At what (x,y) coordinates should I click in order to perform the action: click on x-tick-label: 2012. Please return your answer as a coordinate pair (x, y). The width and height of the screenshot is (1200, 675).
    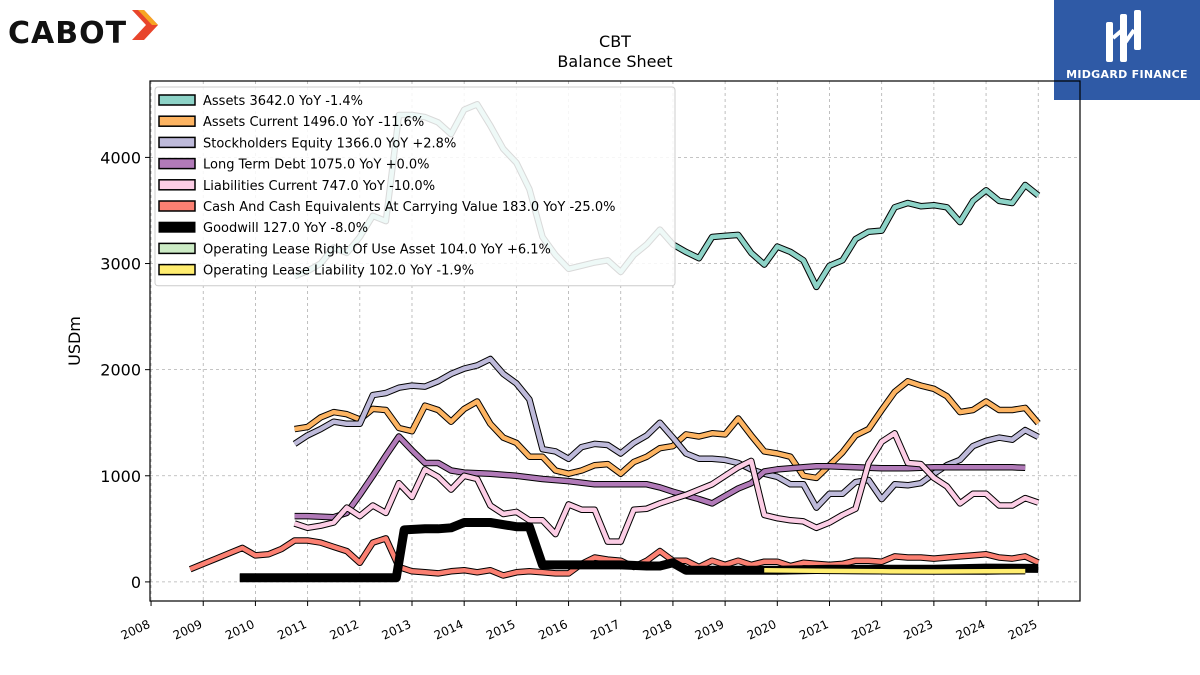
    Looking at the image, I should click on (344, 630).